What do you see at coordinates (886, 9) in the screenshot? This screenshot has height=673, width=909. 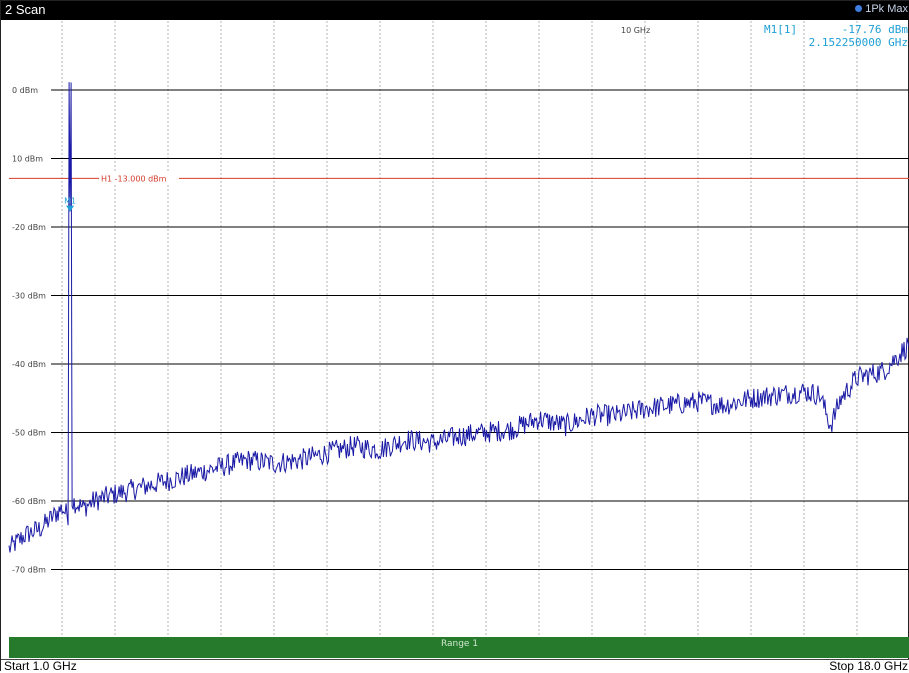 I see `trace-mode-label: 1Pk Max` at bounding box center [886, 9].